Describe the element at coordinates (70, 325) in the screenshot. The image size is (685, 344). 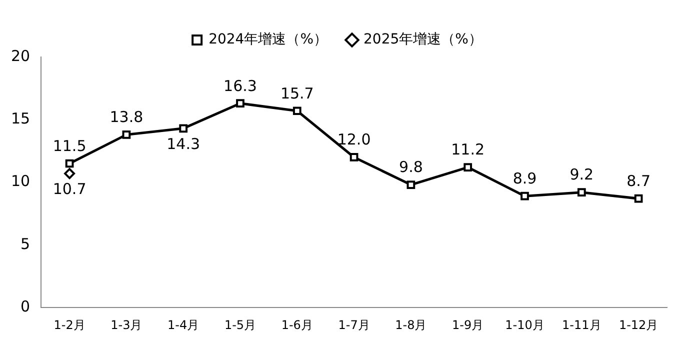
I see `x-tick-label: 1-2月` at that location.